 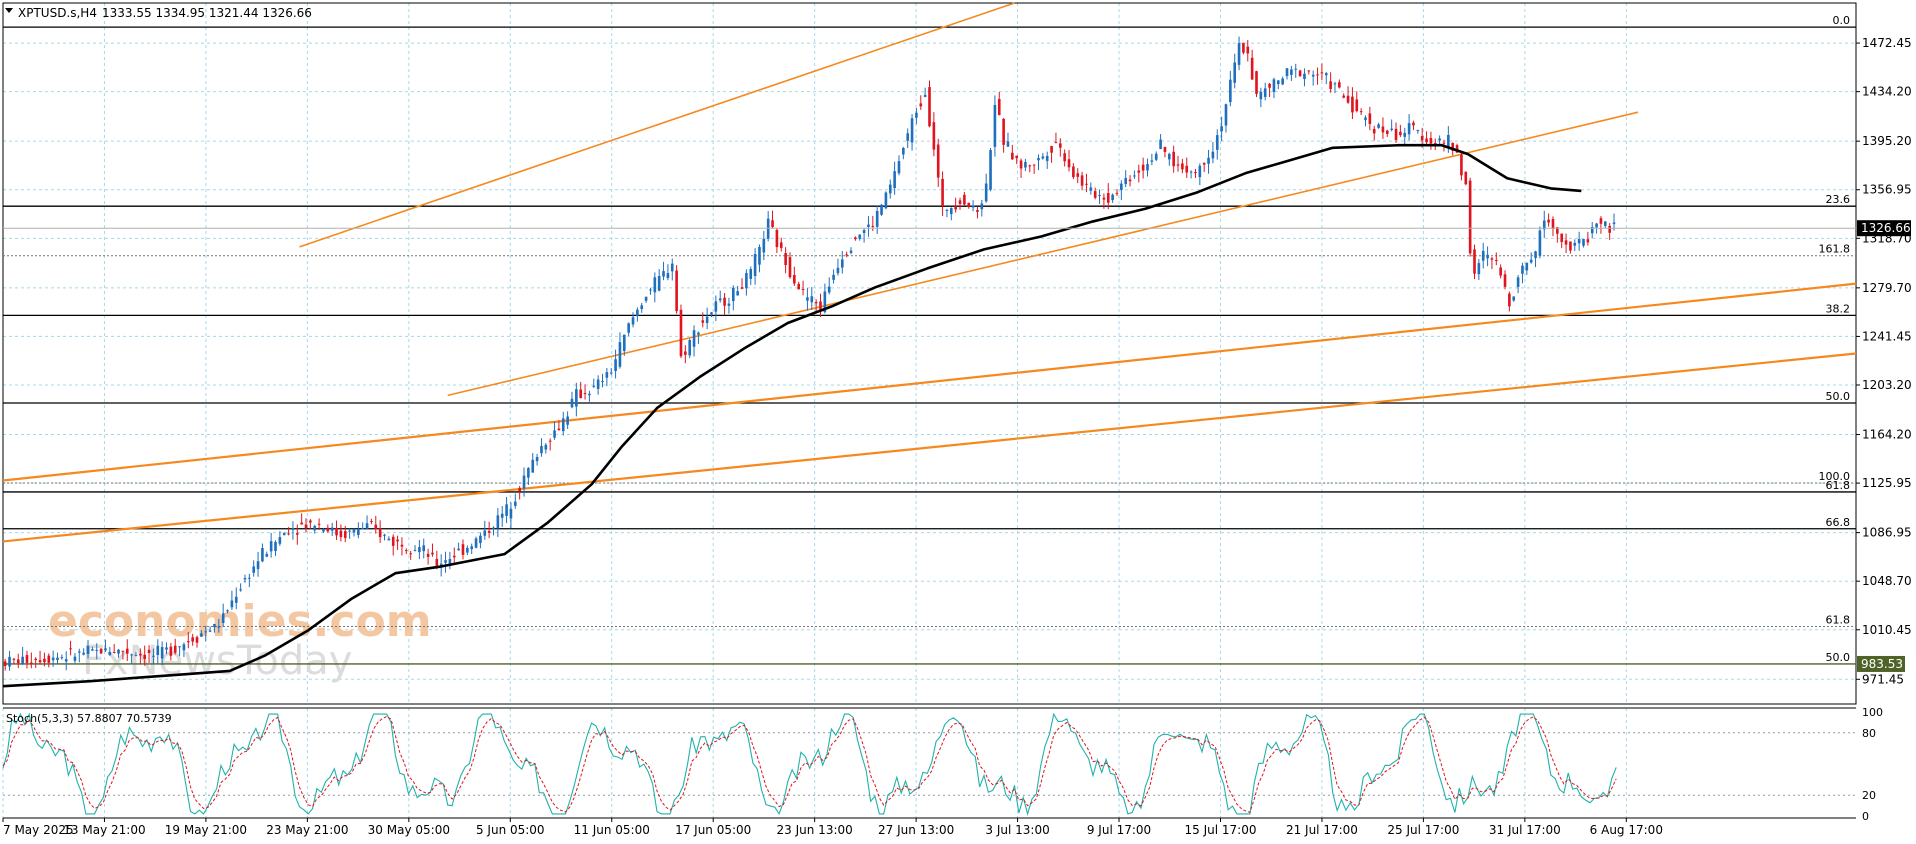 I want to click on x-tick-label: 31 Jul 17:00, so click(x=1525, y=830).